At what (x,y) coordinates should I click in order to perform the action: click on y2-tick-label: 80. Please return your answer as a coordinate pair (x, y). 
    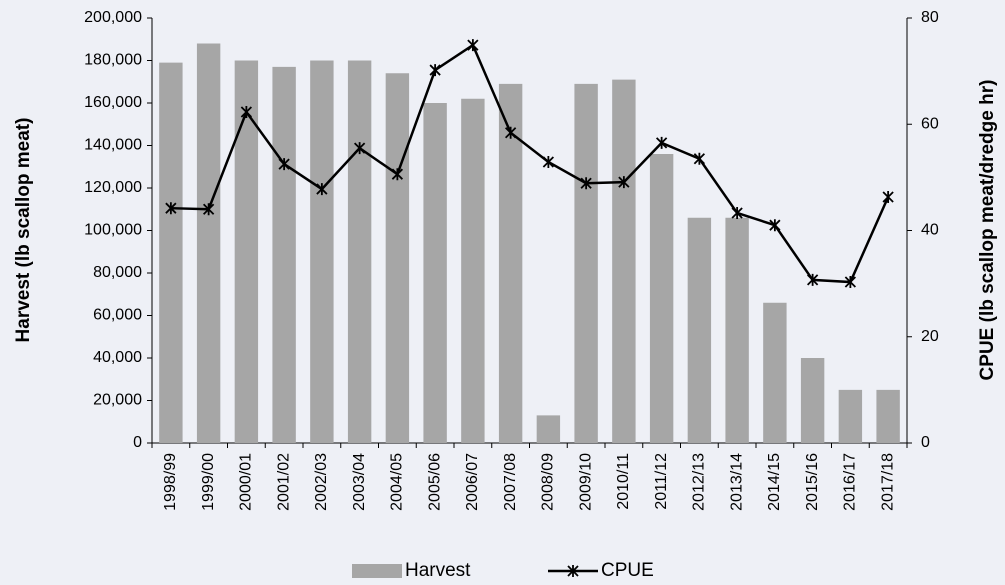
    Looking at the image, I should click on (930, 17).